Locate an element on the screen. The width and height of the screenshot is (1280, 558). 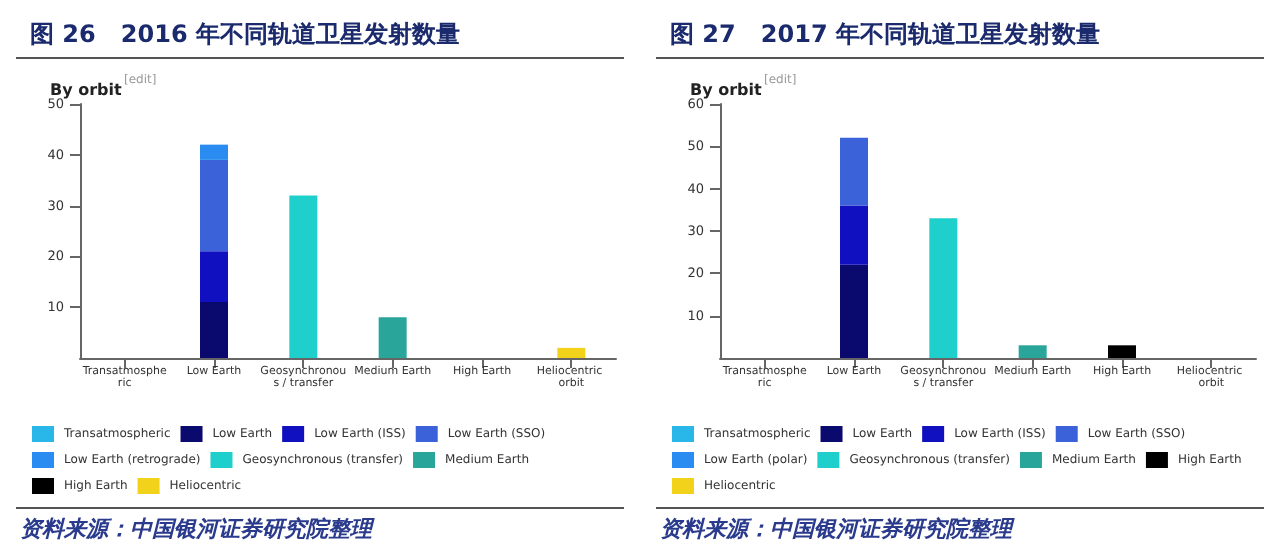
chart-title: 图 26 2016 年不同轨道卫星发射数量 is located at coordinates (245, 34).